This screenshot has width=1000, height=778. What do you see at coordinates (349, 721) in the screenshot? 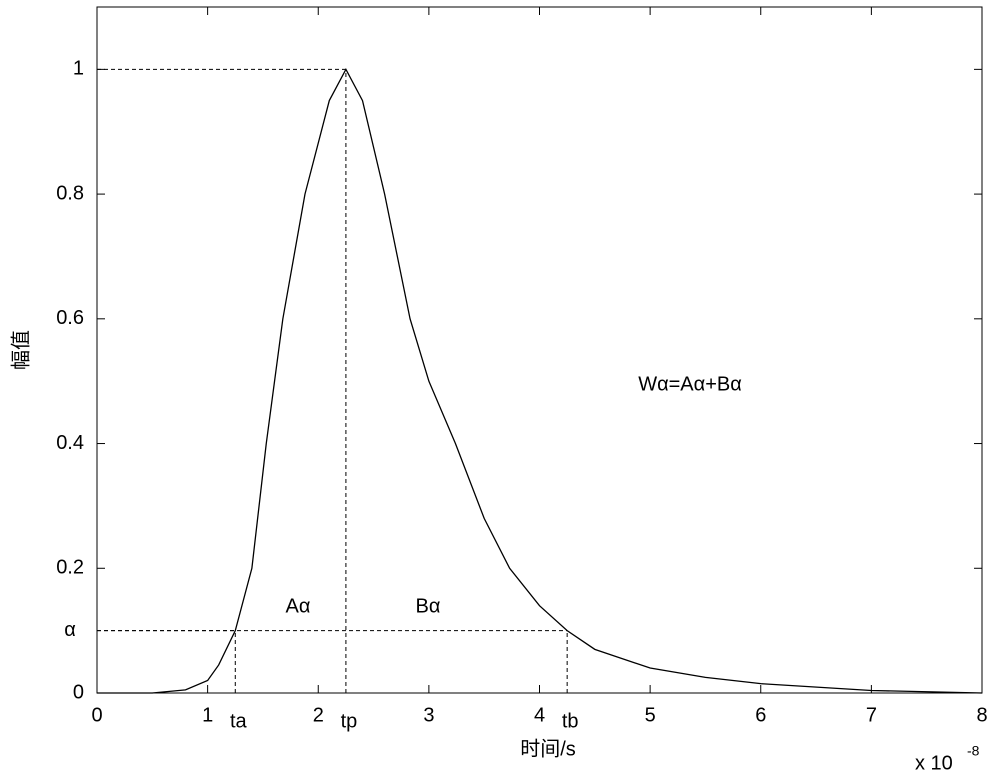
I see `point-label: tp` at bounding box center [349, 721].